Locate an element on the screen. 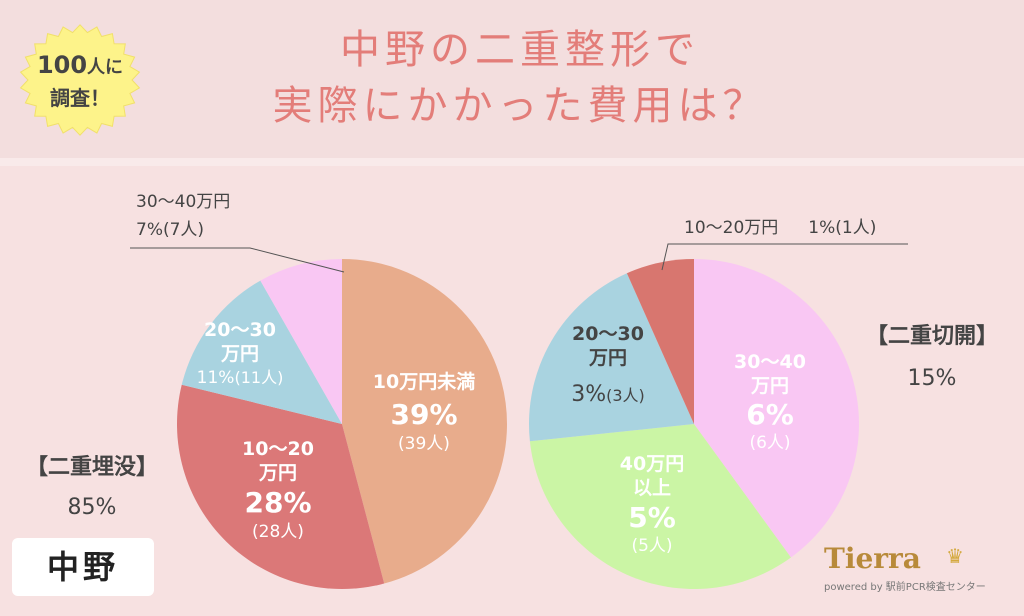  callout-right-pct: 1% is located at coordinates (822, 228).